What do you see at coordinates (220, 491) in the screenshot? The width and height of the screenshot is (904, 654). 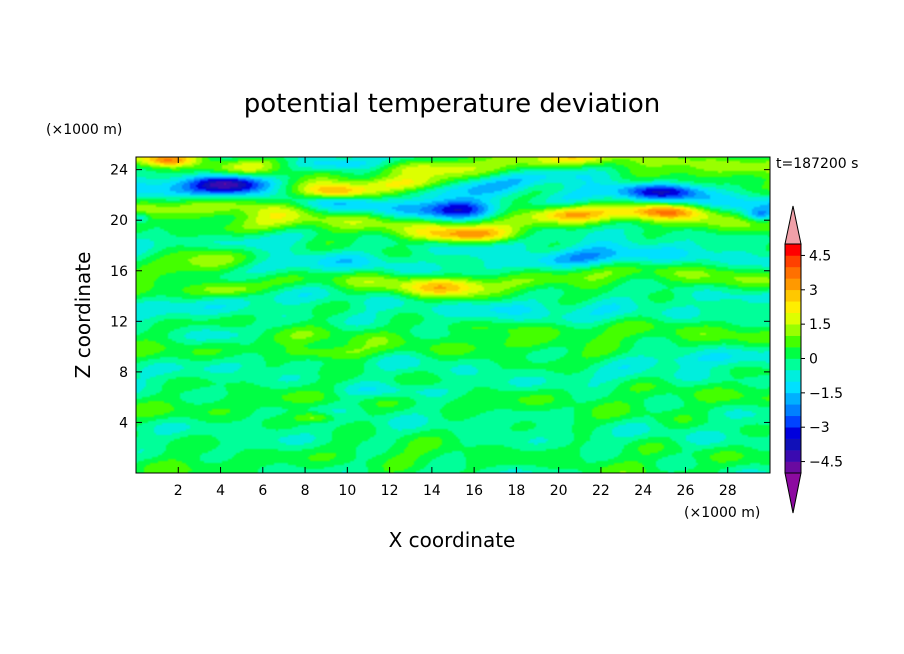 I see `x-tick-label: 4` at bounding box center [220, 491].